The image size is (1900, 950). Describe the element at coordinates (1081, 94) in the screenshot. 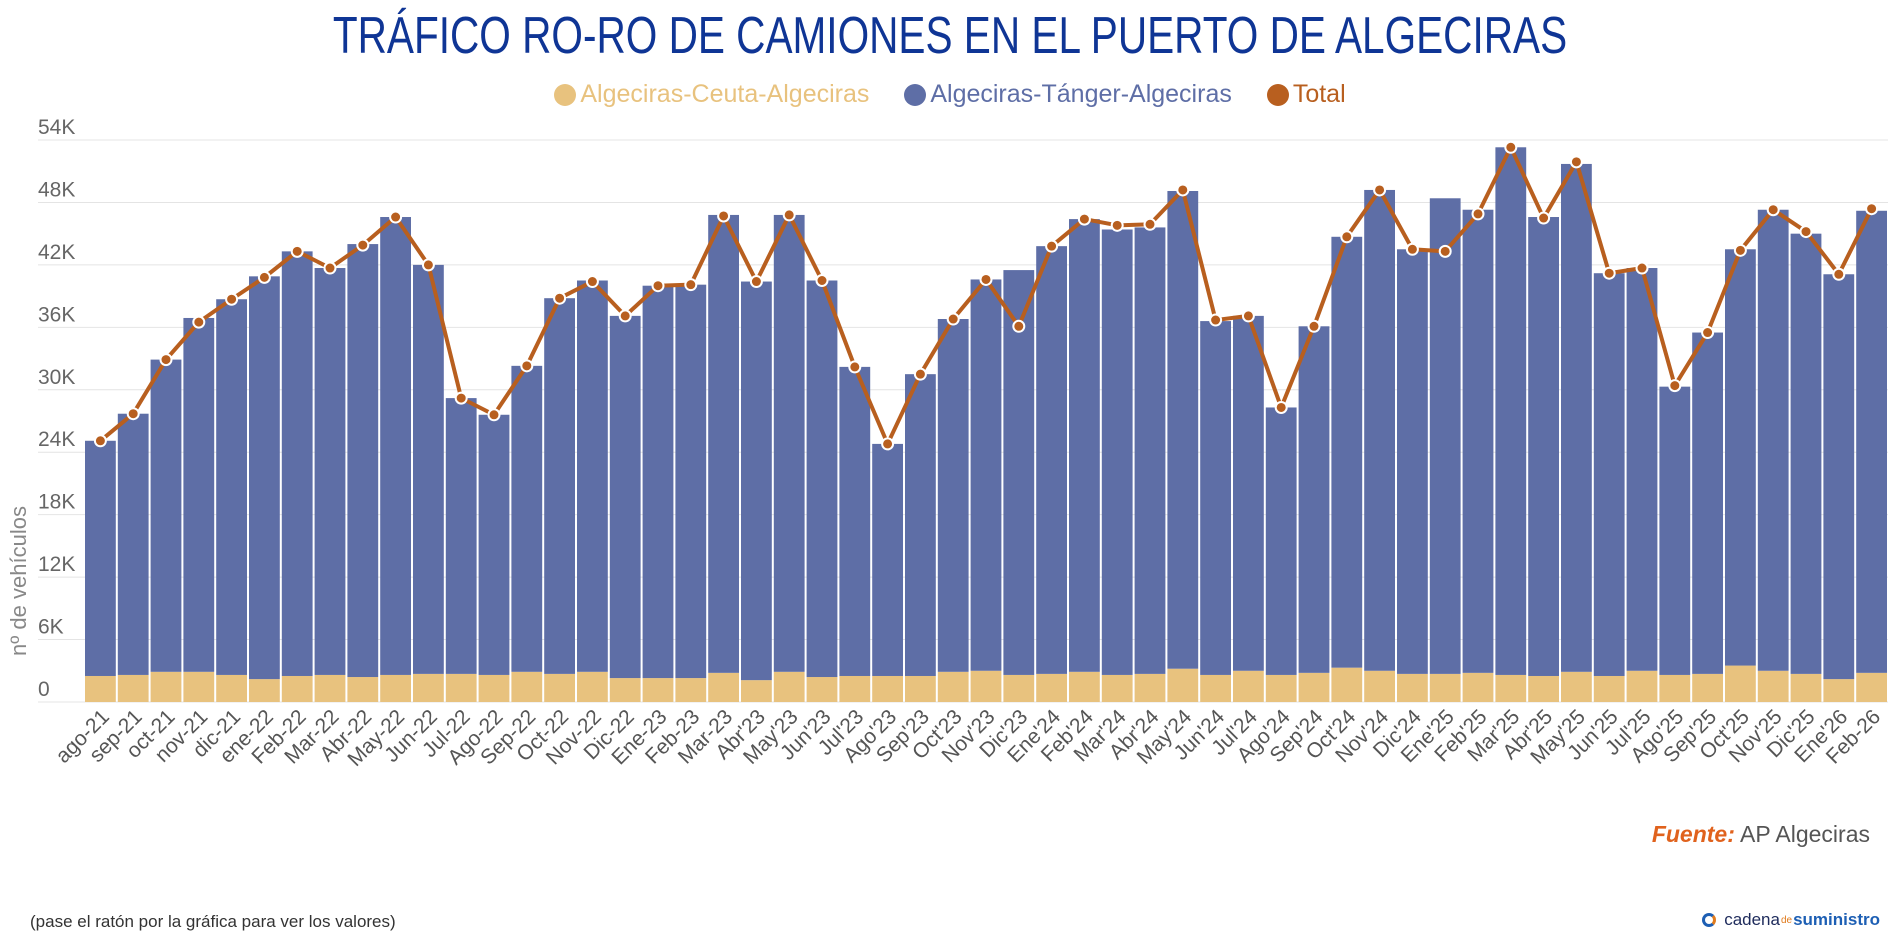

I see `legend-label-tanger: Algeciras-Tánger-Algeciras` at that location.